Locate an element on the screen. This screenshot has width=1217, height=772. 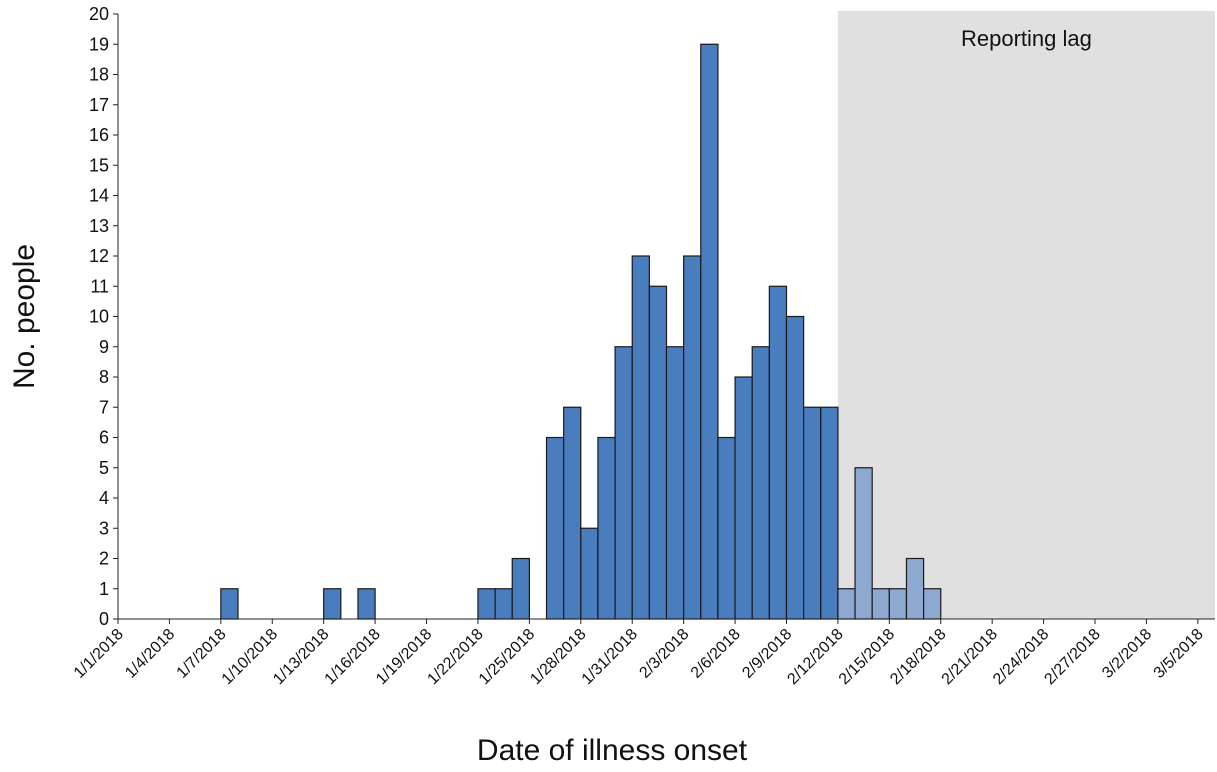
x-axis-title: Date of illness onset is located at coordinates (612, 750).